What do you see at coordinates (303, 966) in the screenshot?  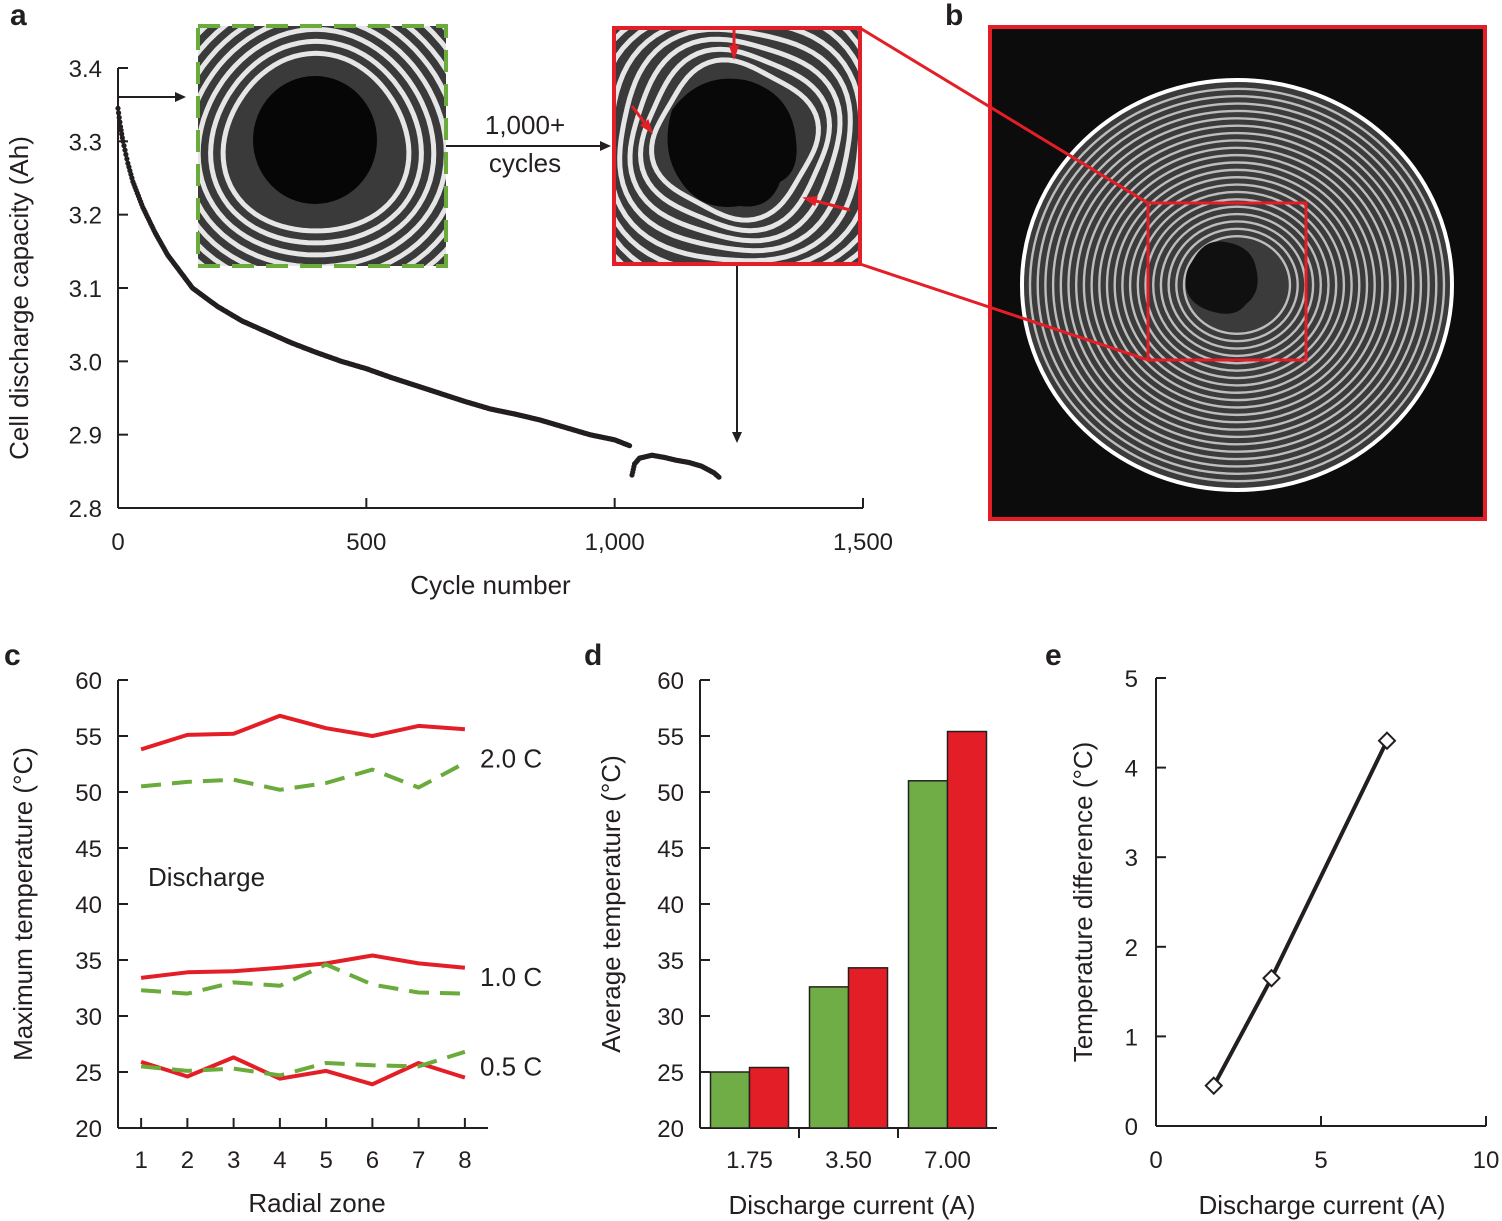 I see `solid-red-series-line` at bounding box center [303, 966].